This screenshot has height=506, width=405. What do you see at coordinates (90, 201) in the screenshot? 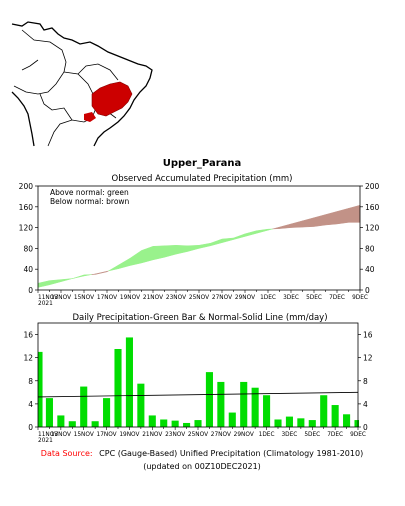
I see `chart1-legend-below: Below normal: brown` at bounding box center [90, 201].